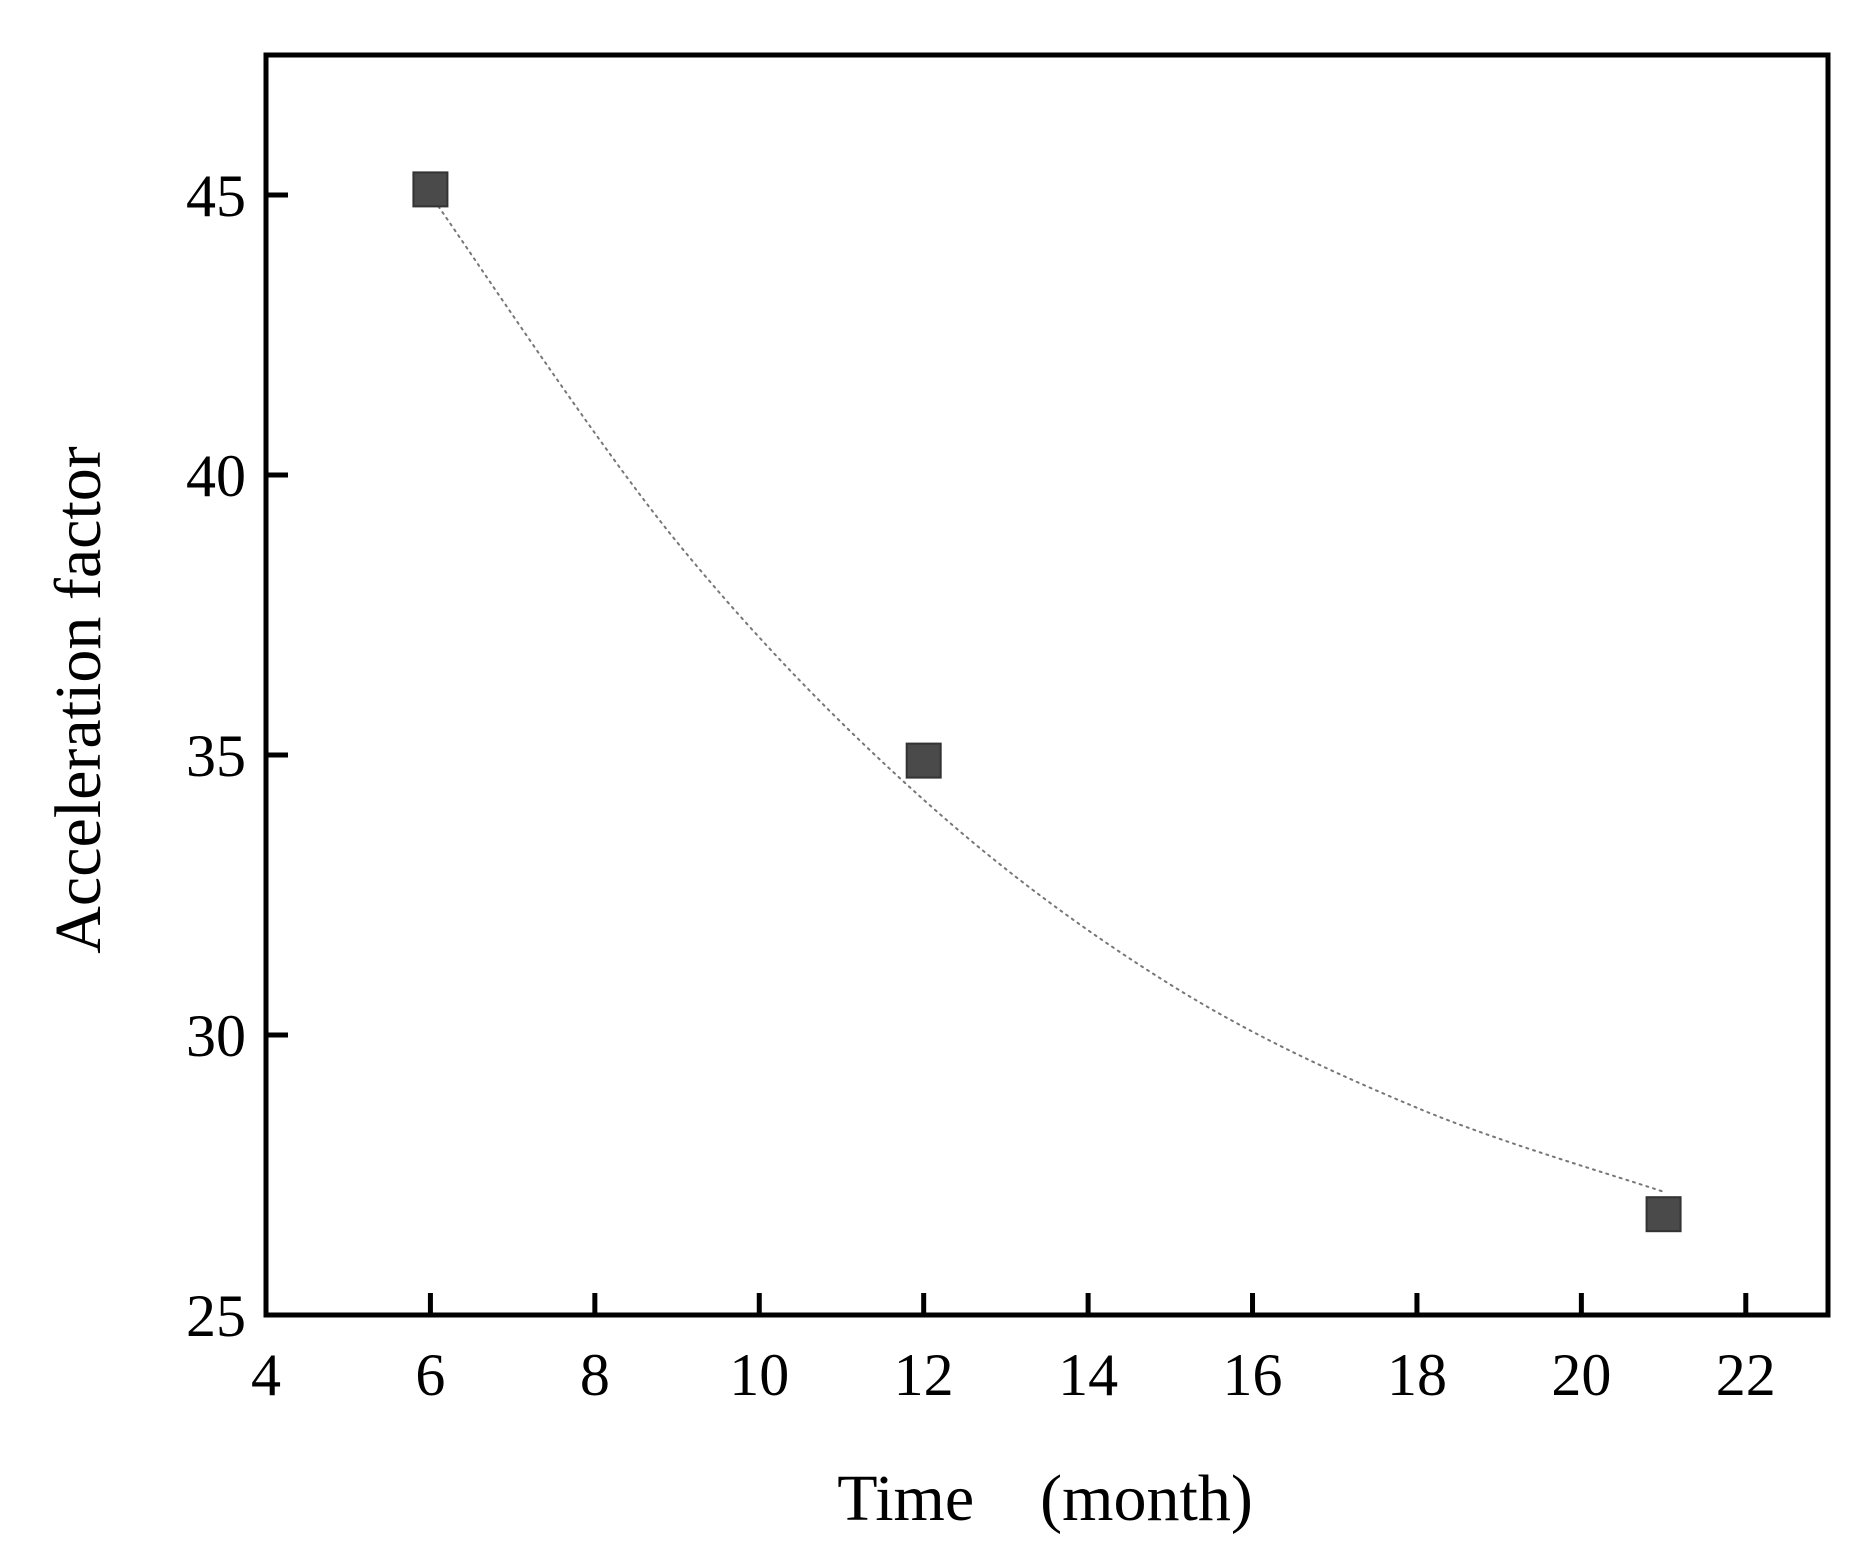 This screenshot has height=1550, width=1862. What do you see at coordinates (216, 1036) in the screenshot?
I see `y-tick-label: 30` at bounding box center [216, 1036].